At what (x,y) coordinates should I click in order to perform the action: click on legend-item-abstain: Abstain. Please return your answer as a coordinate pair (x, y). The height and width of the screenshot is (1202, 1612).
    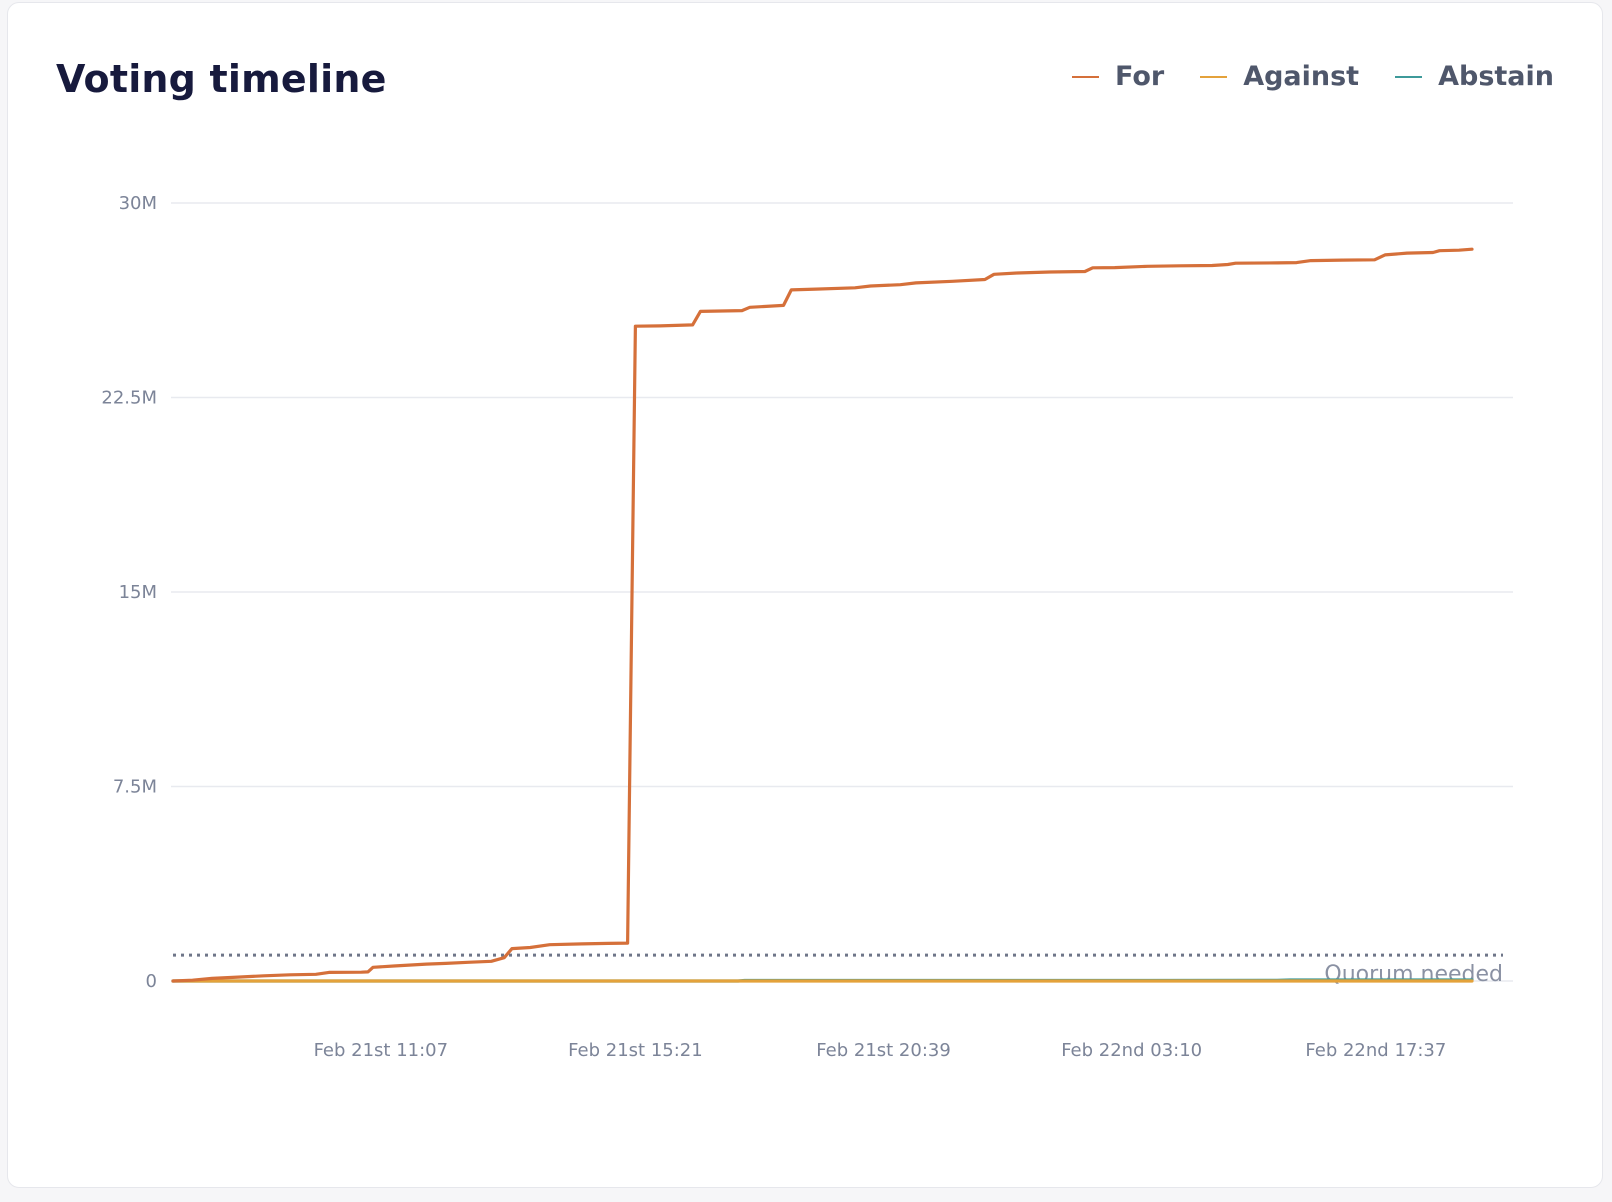
    Looking at the image, I should click on (1474, 76).